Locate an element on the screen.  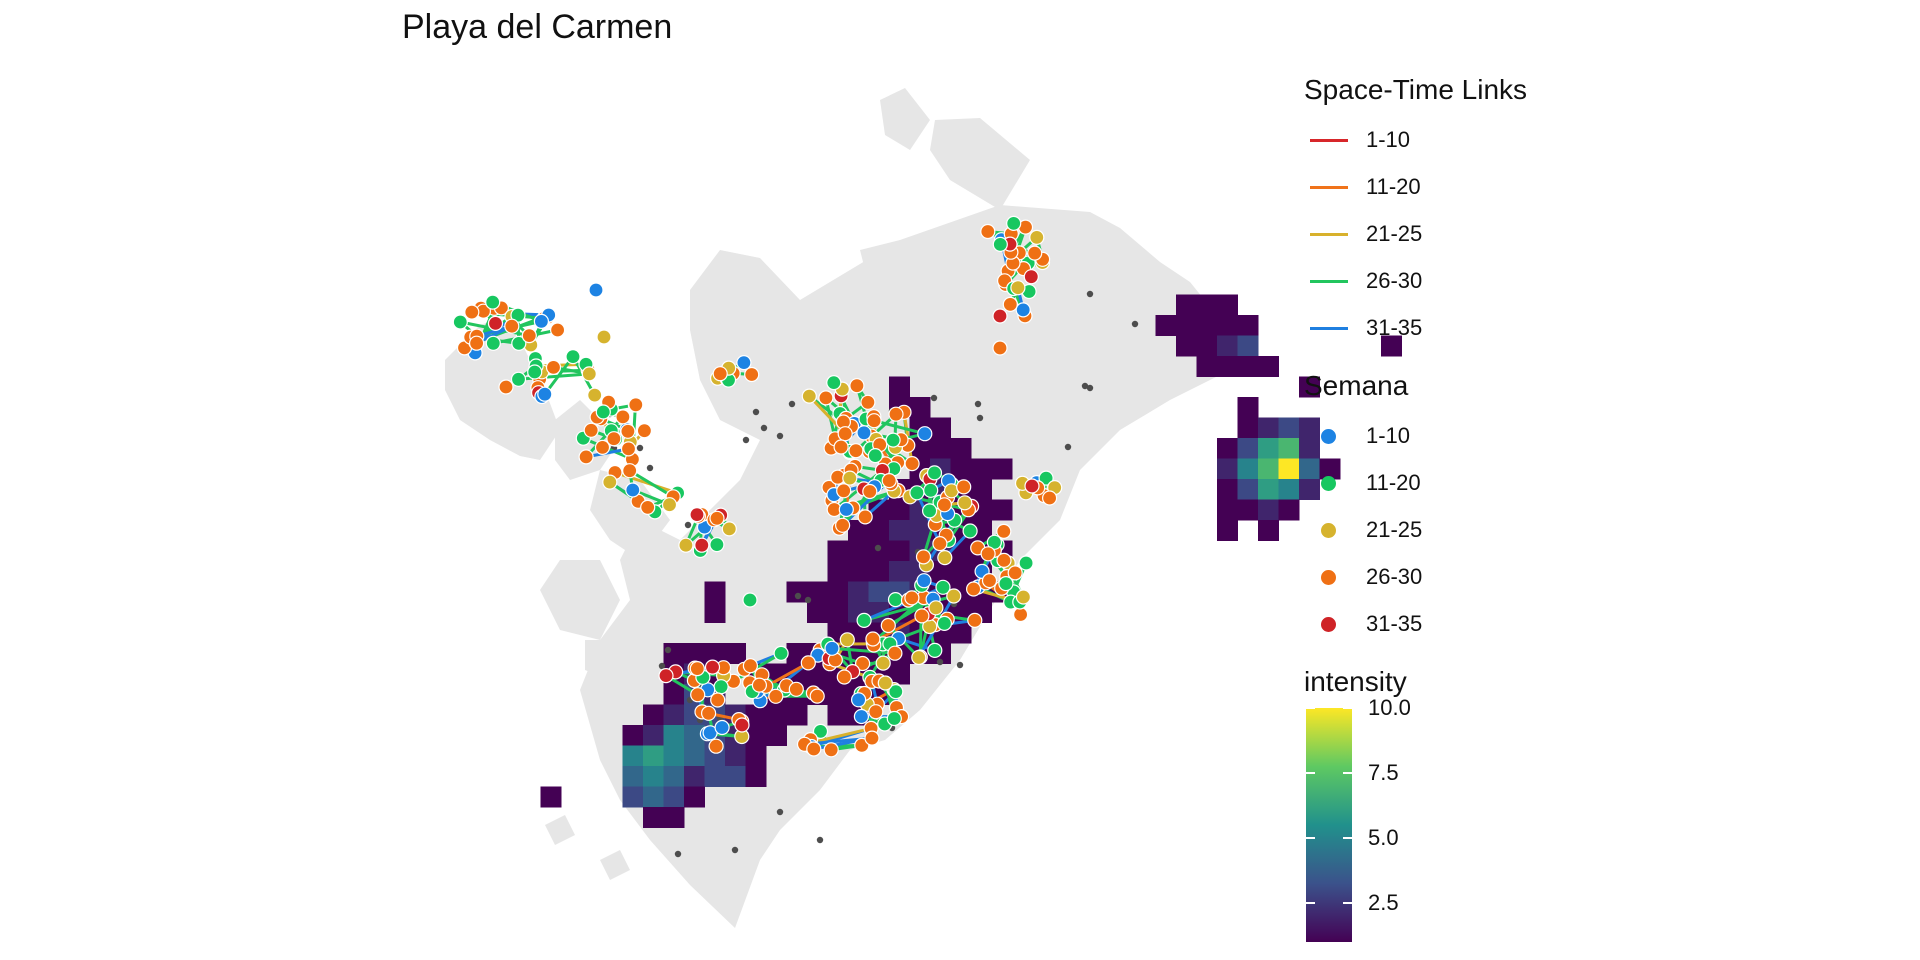
links-legend-title: Space-Time Links is located at coordinates (1416, 89).